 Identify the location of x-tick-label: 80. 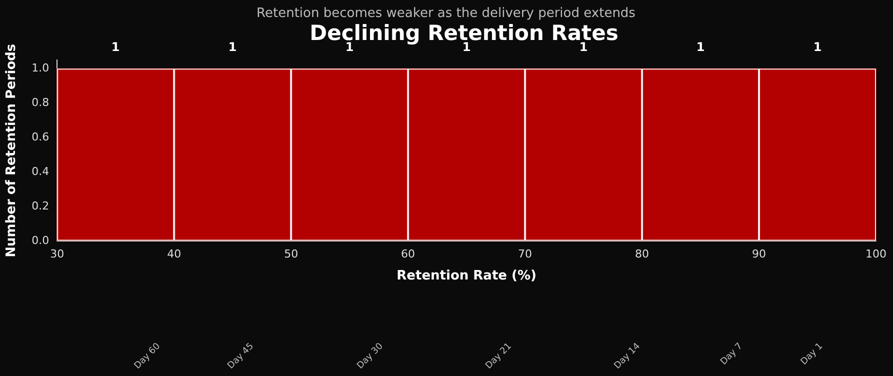
(642, 254).